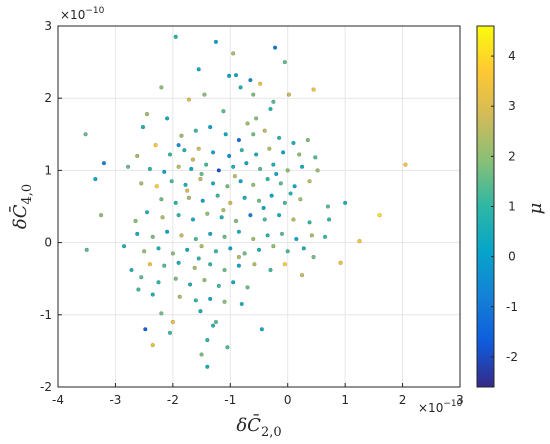 The image size is (550, 444). I want to click on x-axis-label: δC̄2,0, so click(258, 426).